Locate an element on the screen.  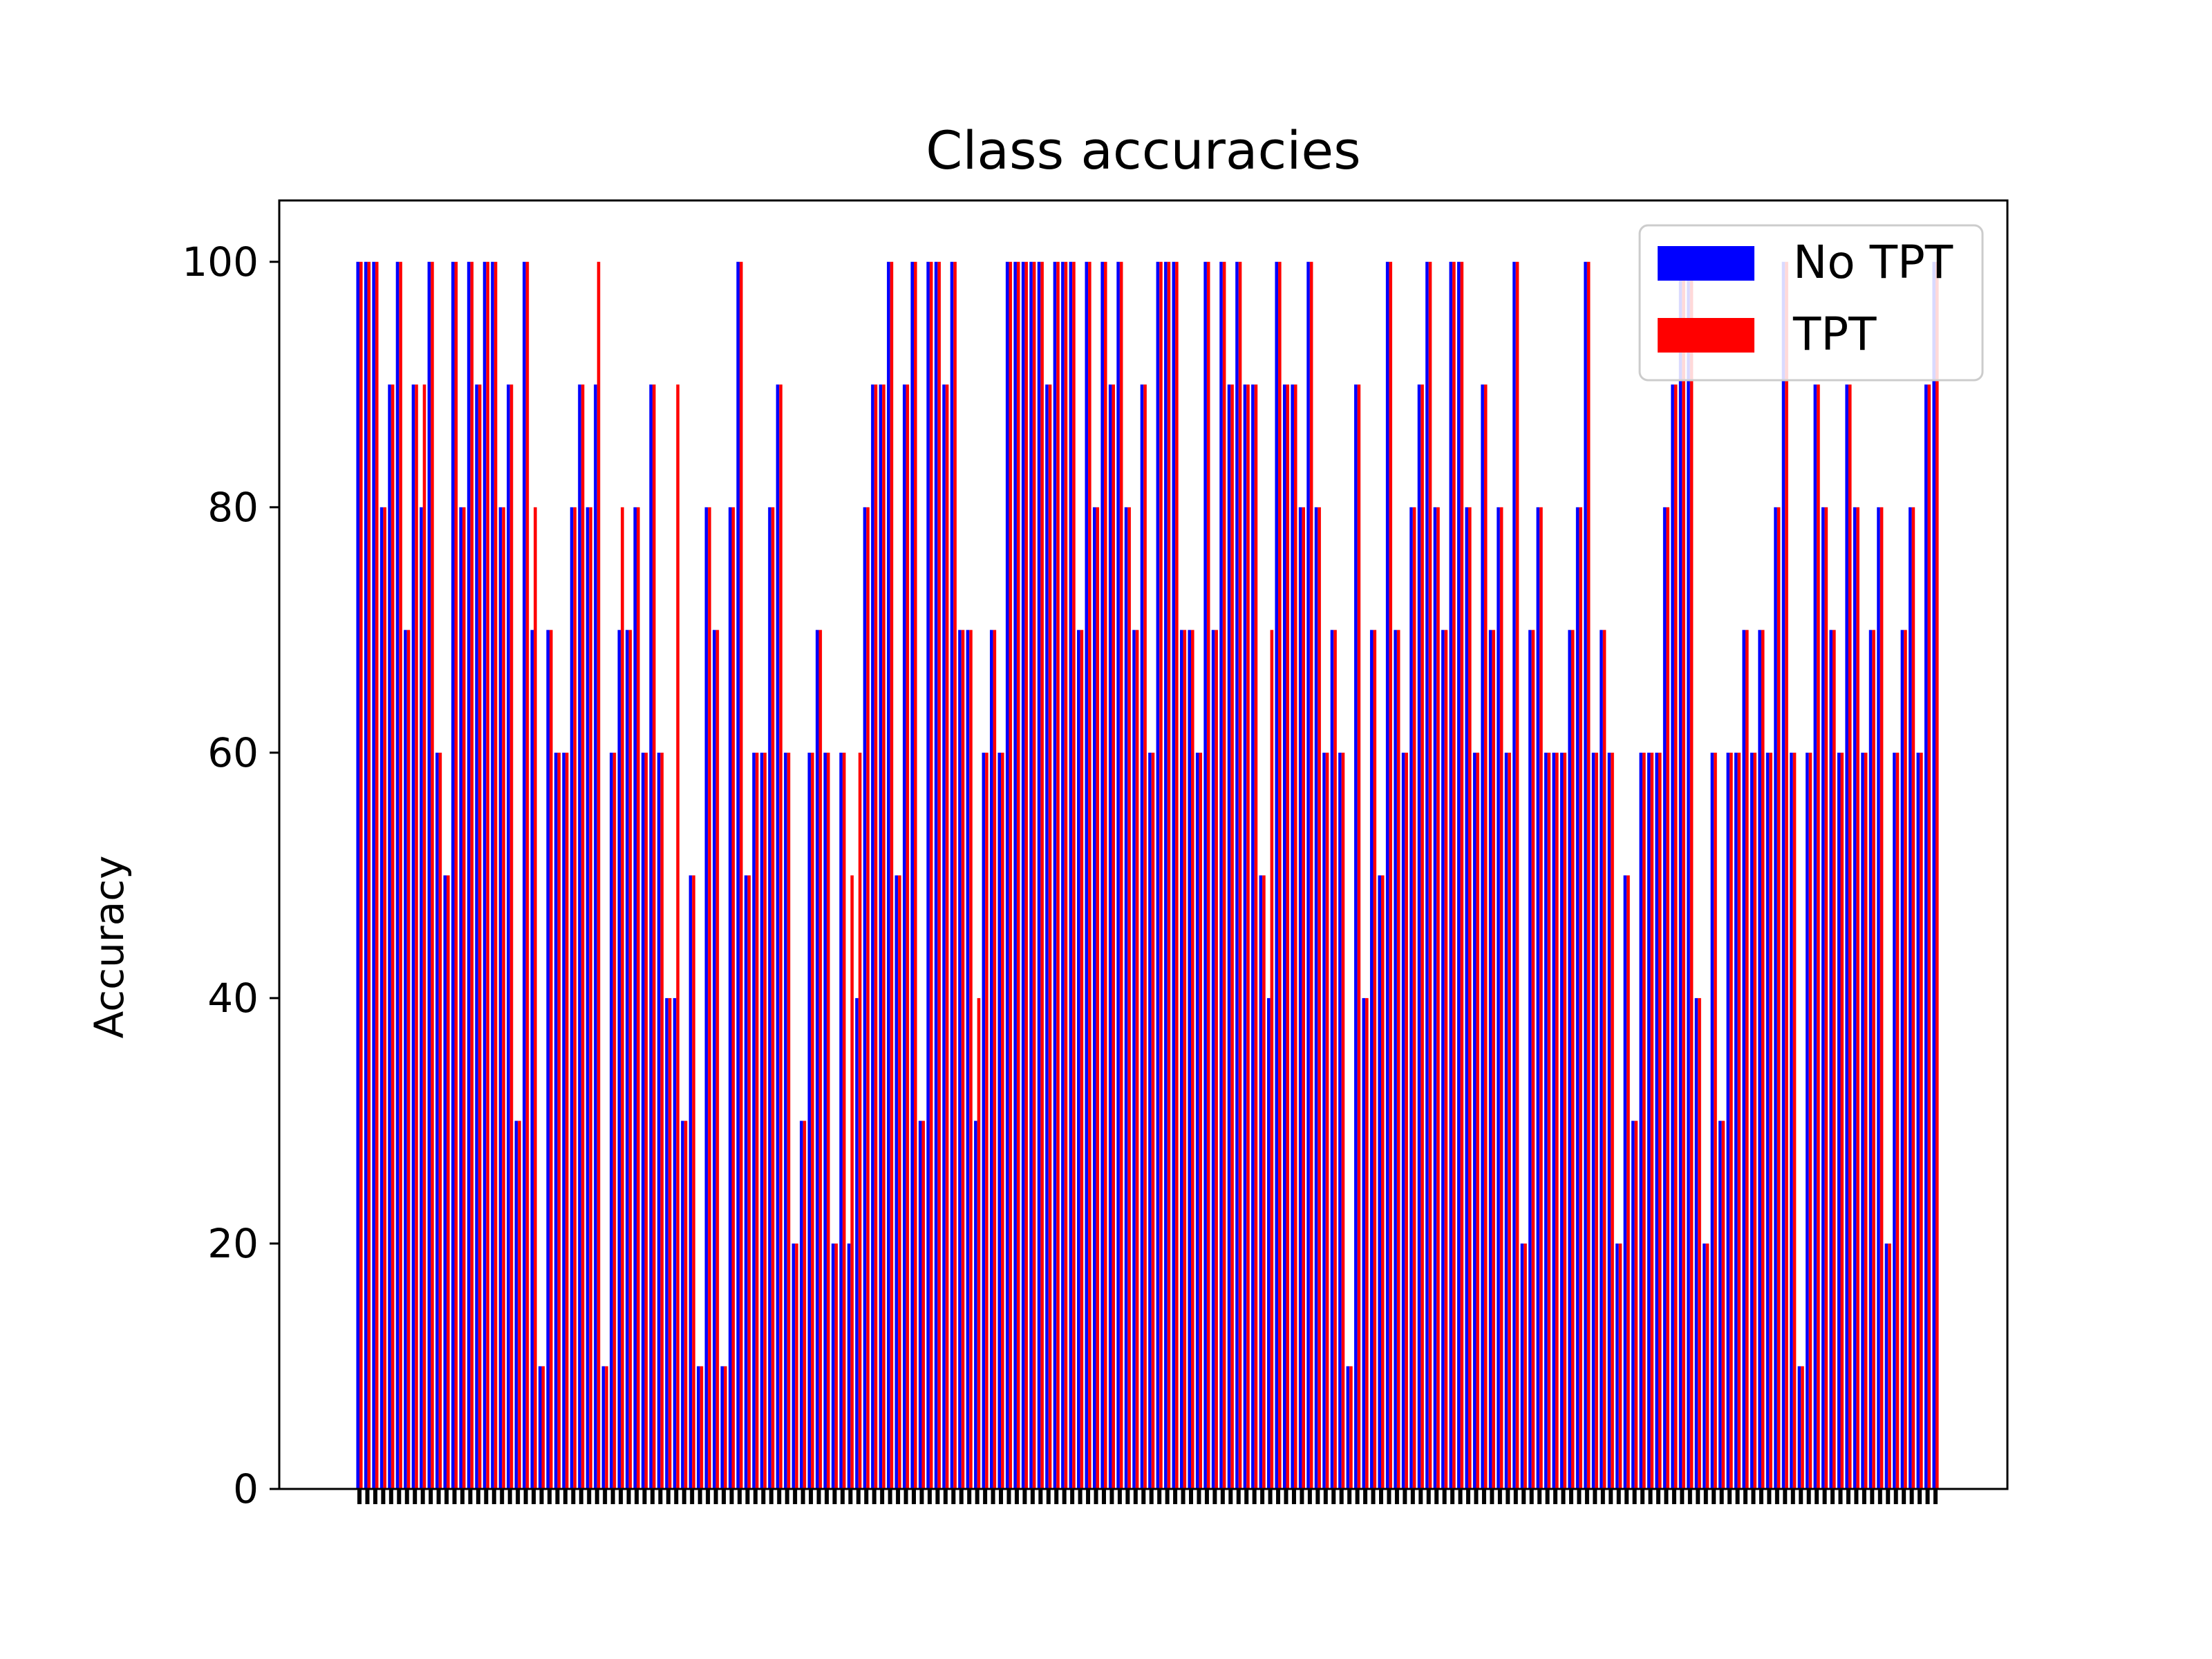
y-tick-label-100: 100 is located at coordinates (221, 261).